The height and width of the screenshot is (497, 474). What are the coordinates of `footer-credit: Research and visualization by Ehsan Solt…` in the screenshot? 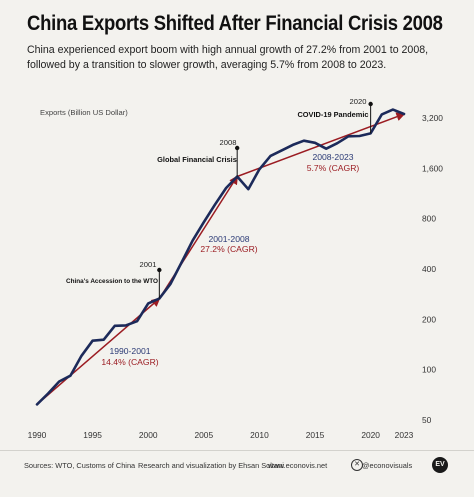 It's located at (211, 465).